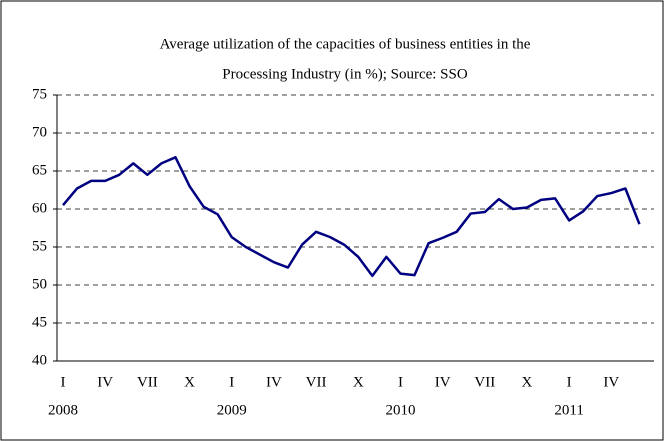  I want to click on y-tick-label: 45, so click(39, 322).